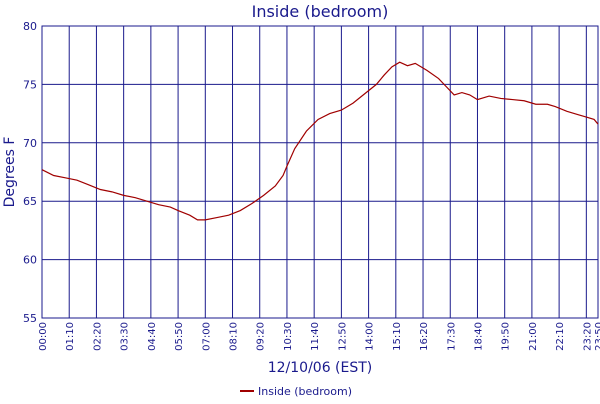 The image size is (600, 404). What do you see at coordinates (597, 336) in the screenshot?
I see `x-tick-label: 23:50` at bounding box center [597, 336].